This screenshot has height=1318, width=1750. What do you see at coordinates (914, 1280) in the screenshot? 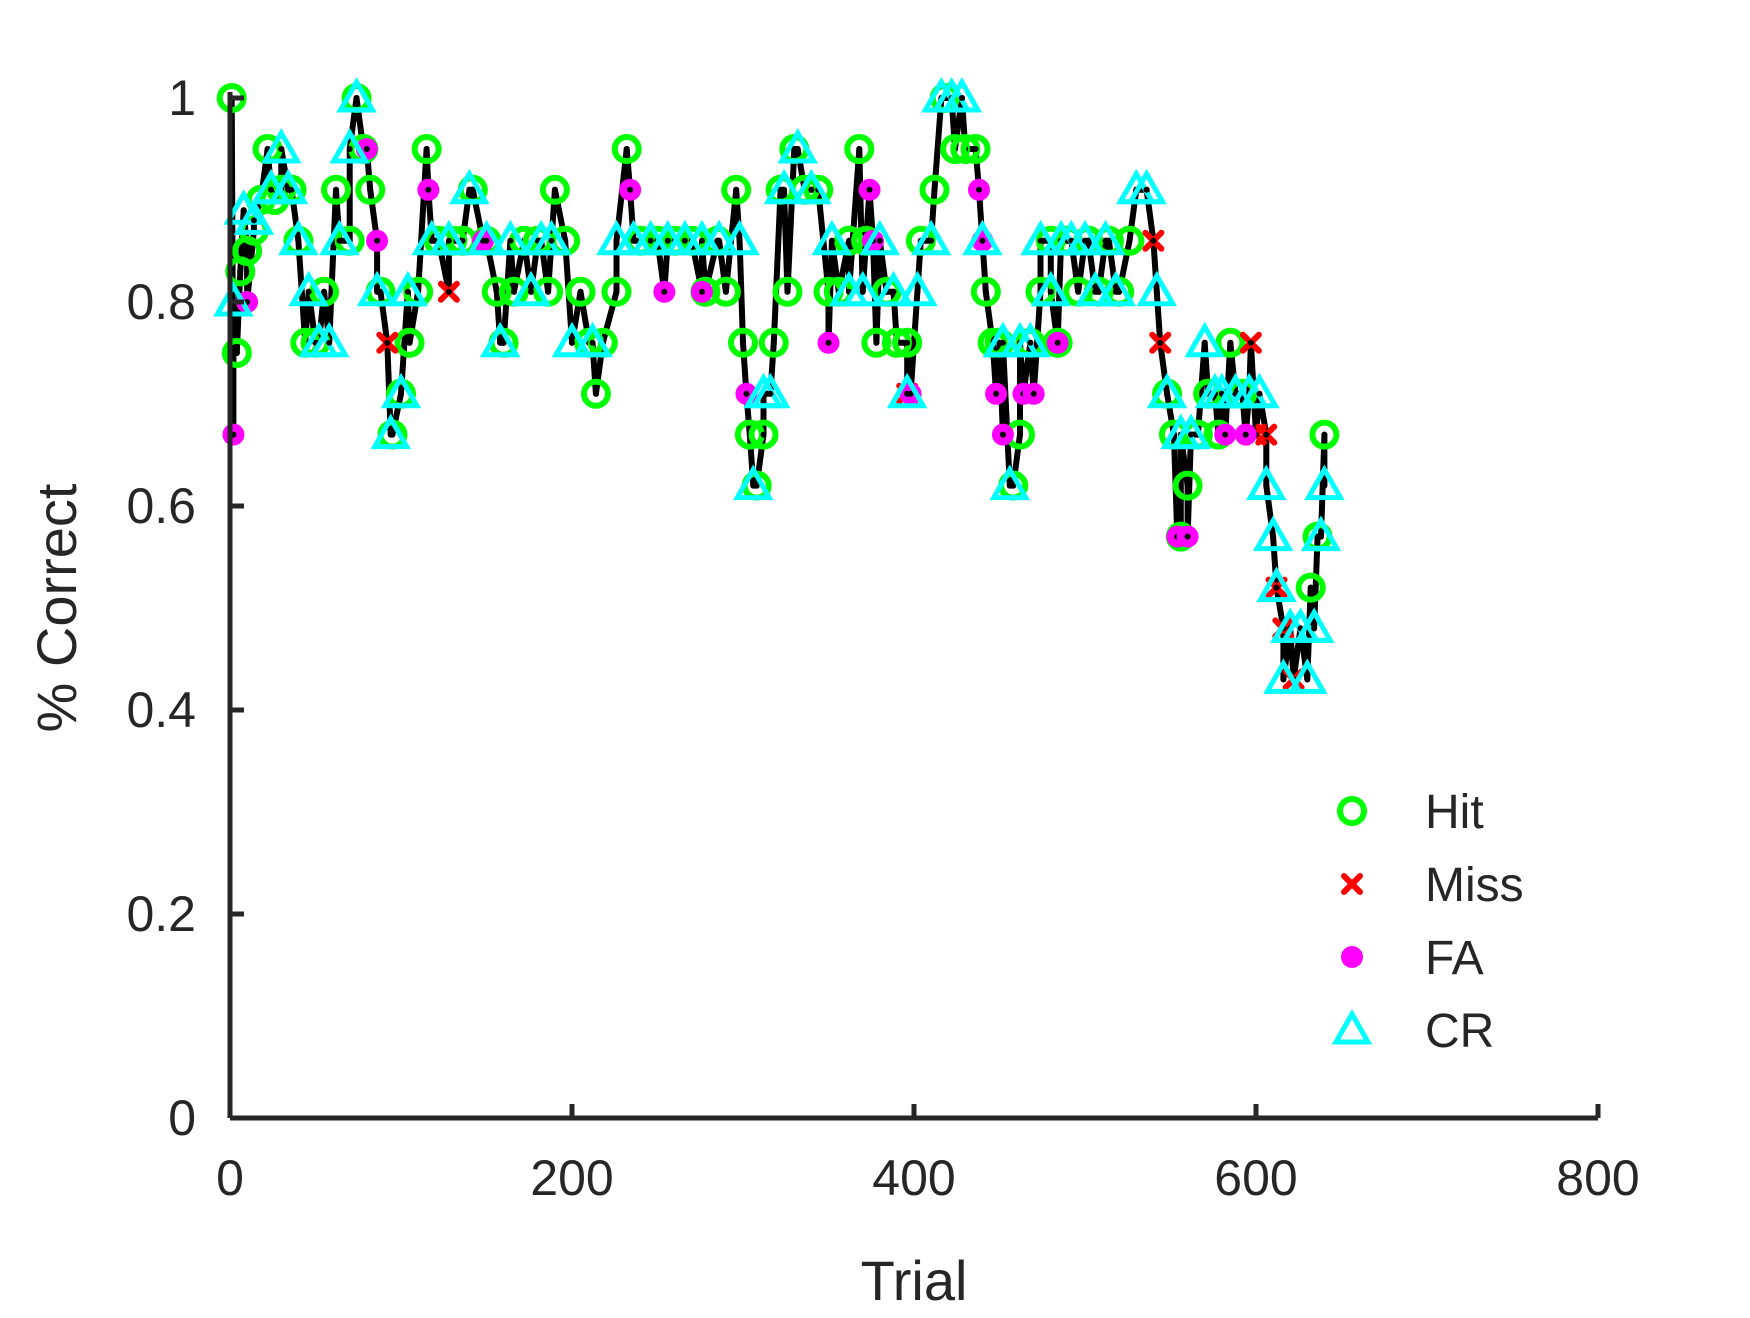
I see `x-axis-label: Trial` at bounding box center [914, 1280].